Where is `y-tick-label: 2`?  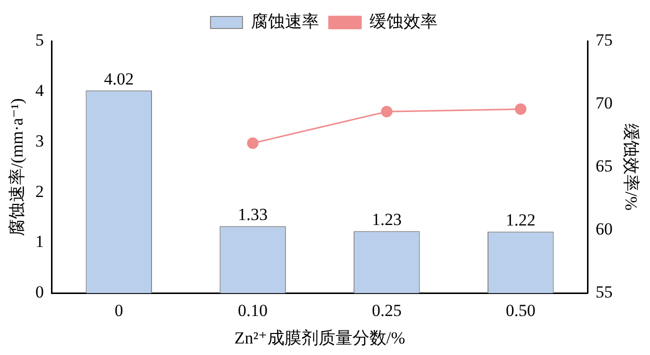
y-tick-label: 2 is located at coordinates (39, 191).